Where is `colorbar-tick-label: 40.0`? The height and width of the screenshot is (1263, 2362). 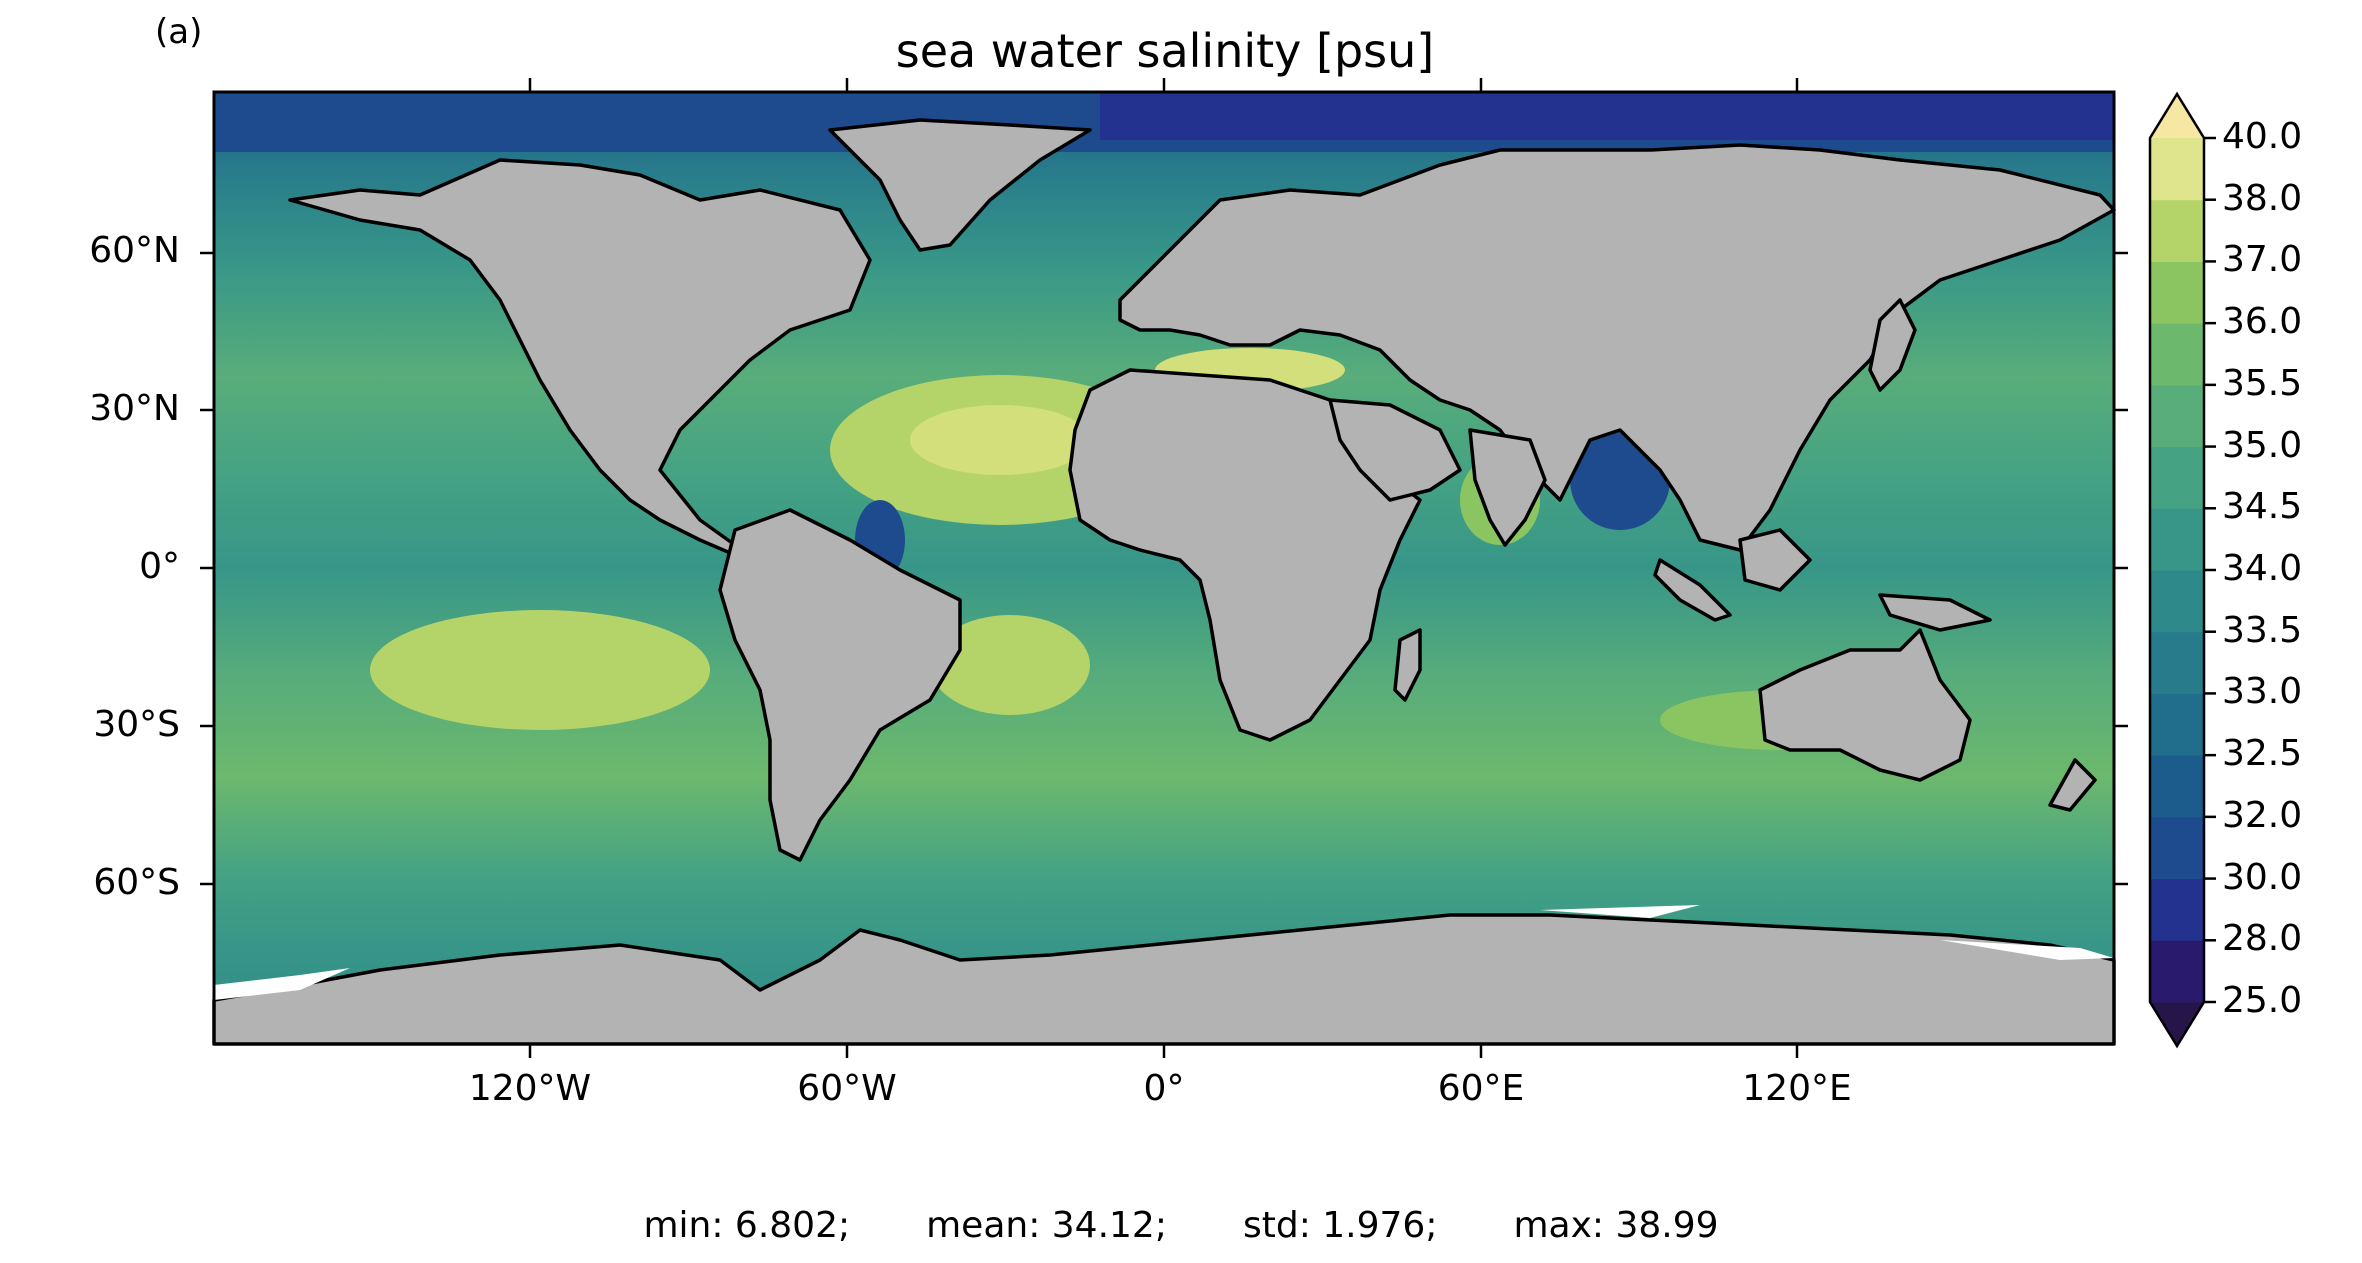
colorbar-tick-label: 40.0 is located at coordinates (2262, 136).